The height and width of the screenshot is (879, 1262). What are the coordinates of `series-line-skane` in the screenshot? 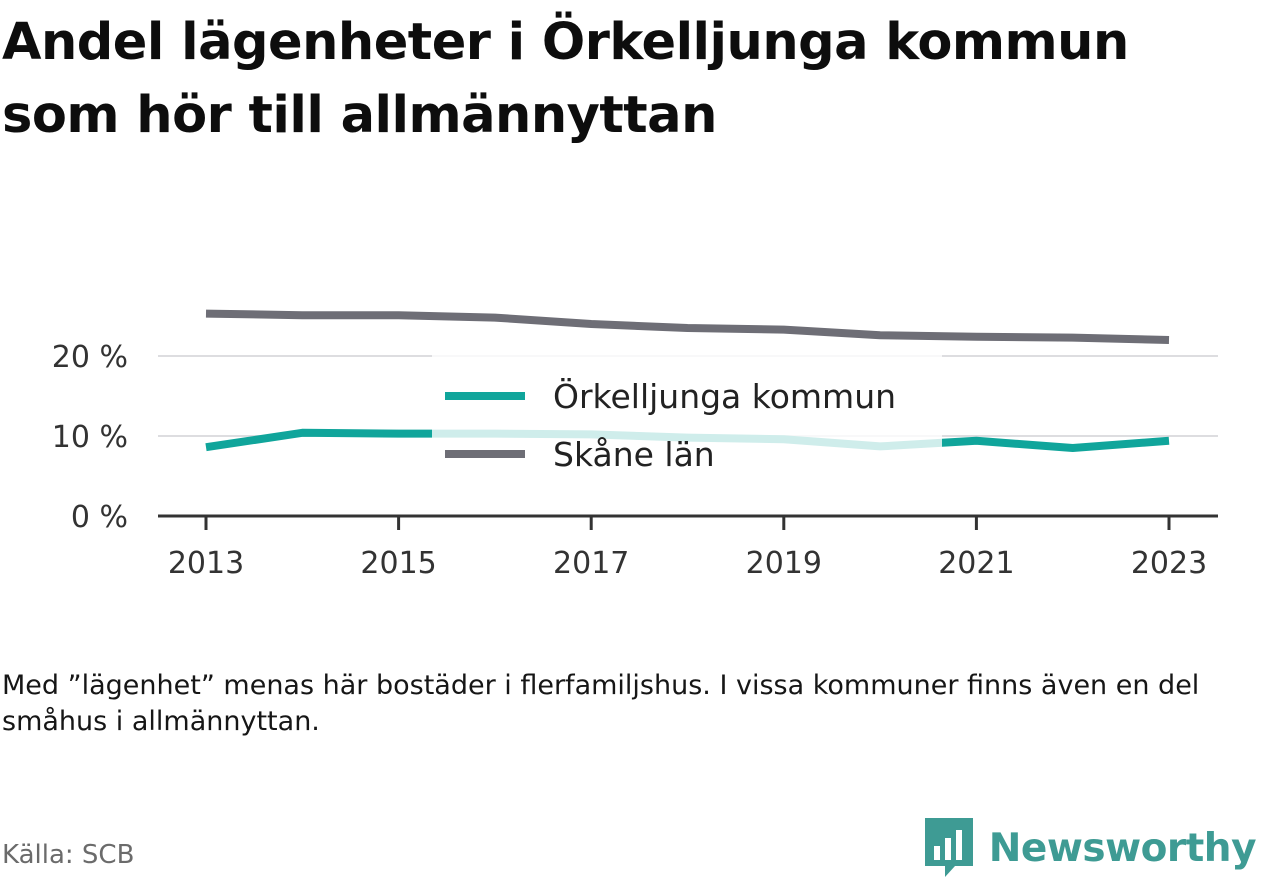 It's located at (687, 326).